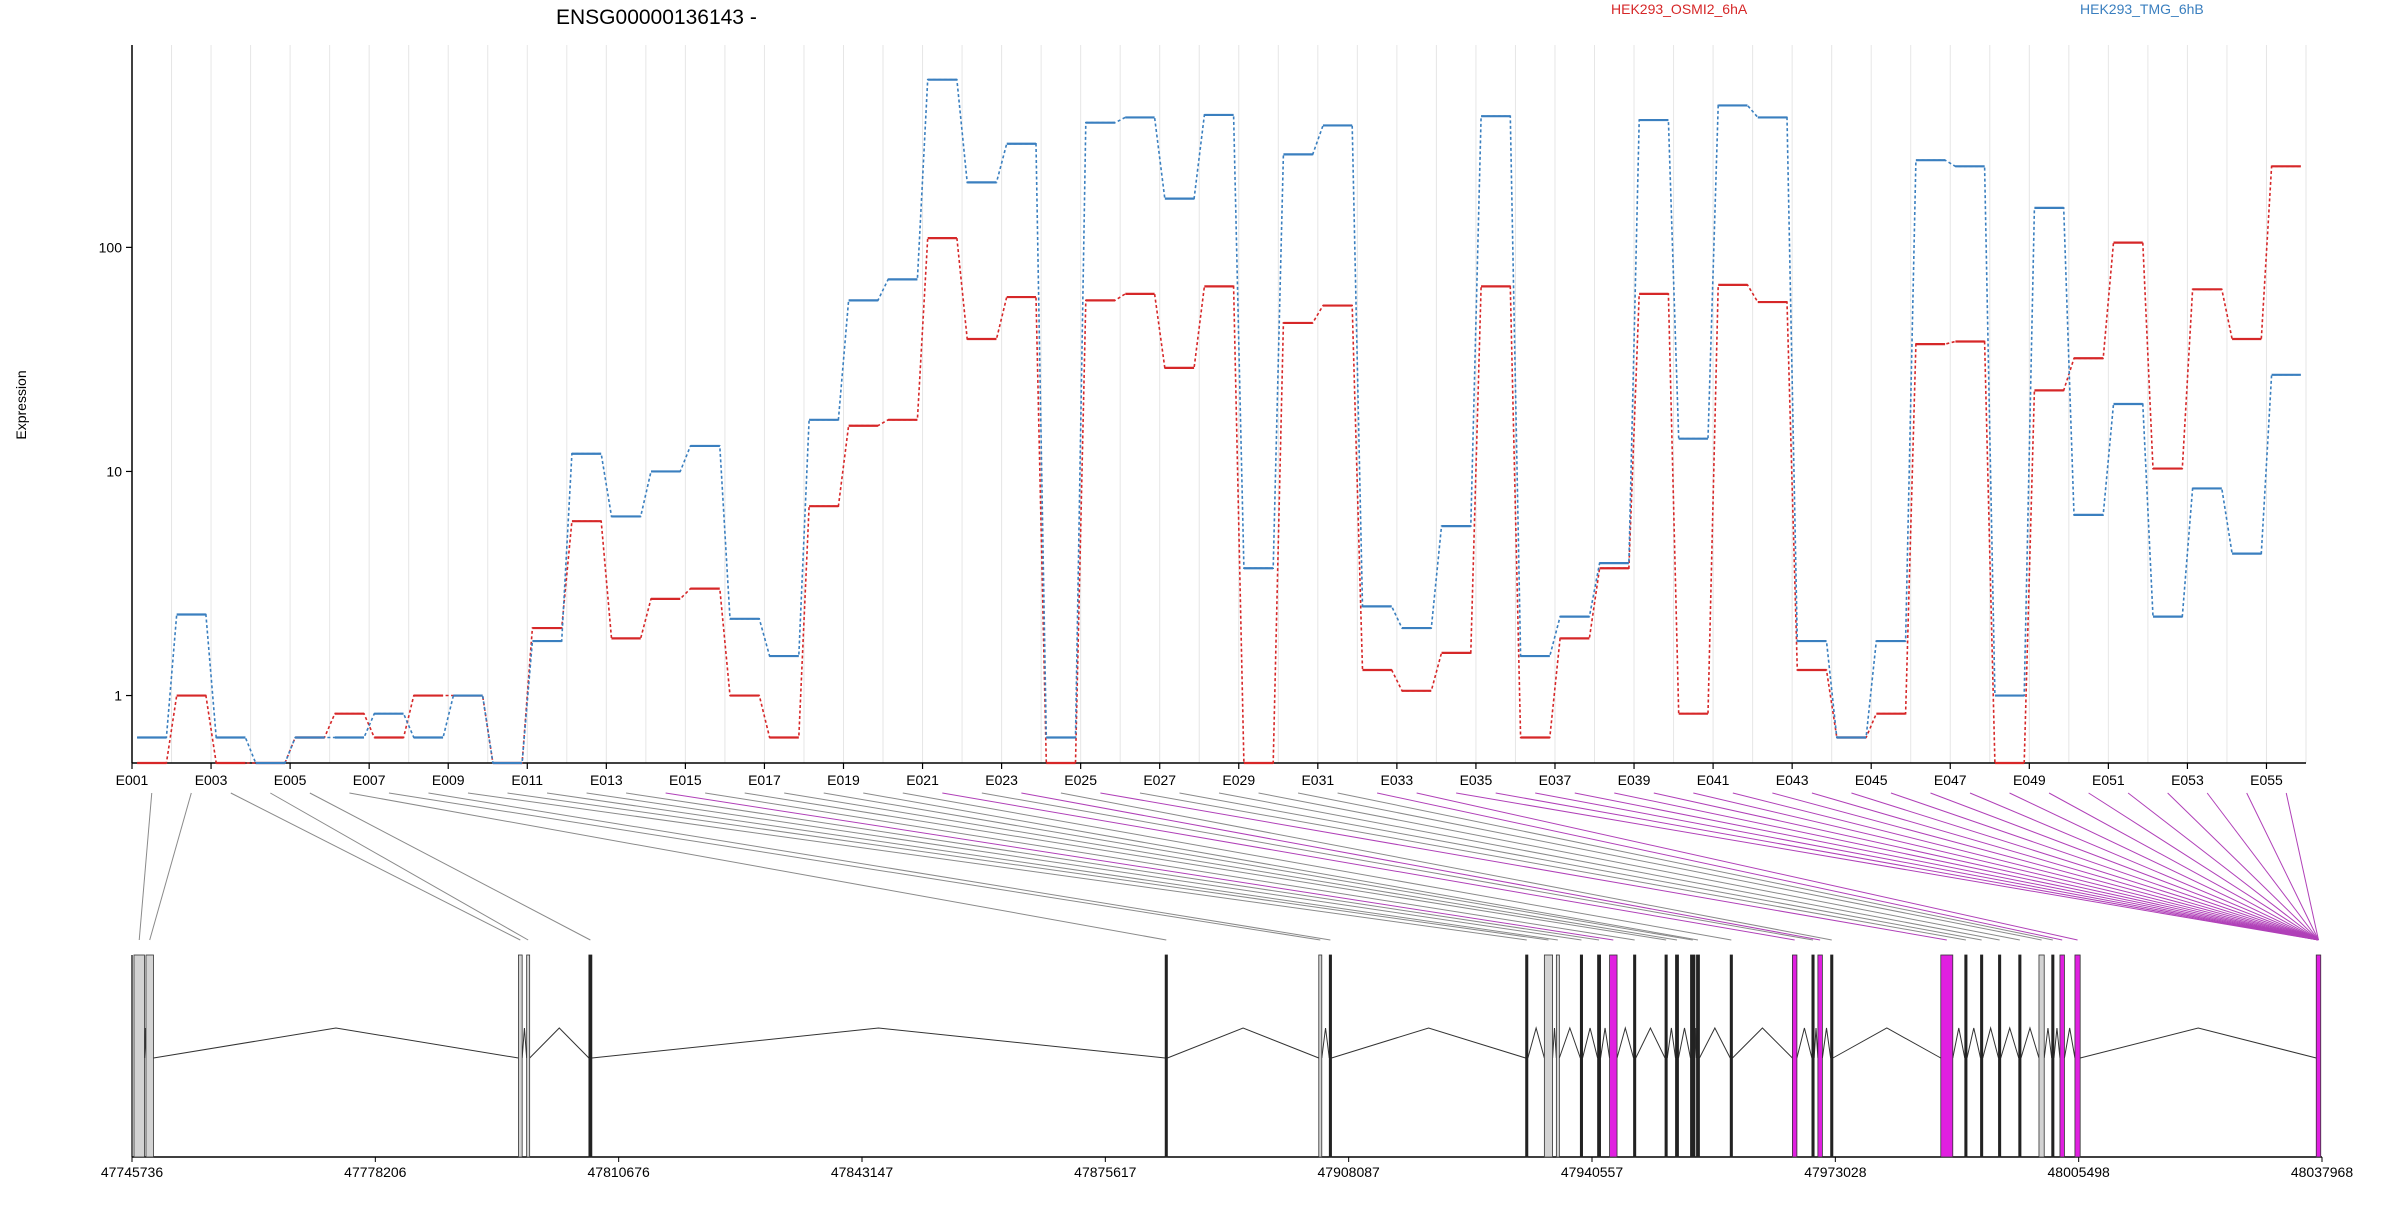 Image resolution: width=2400 pixels, height=1205 pixels. What do you see at coordinates (375, 1172) in the screenshot?
I see `coordinate-label: 47778206` at bounding box center [375, 1172].